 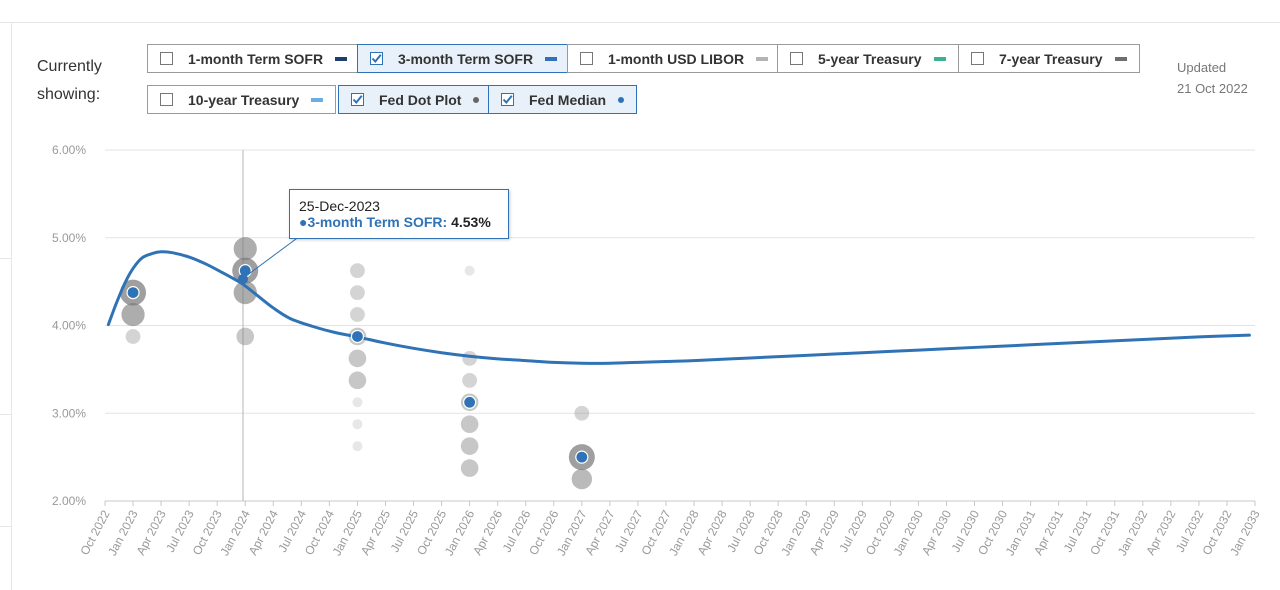 I want to click on fed-median-series, so click(x=357, y=364).